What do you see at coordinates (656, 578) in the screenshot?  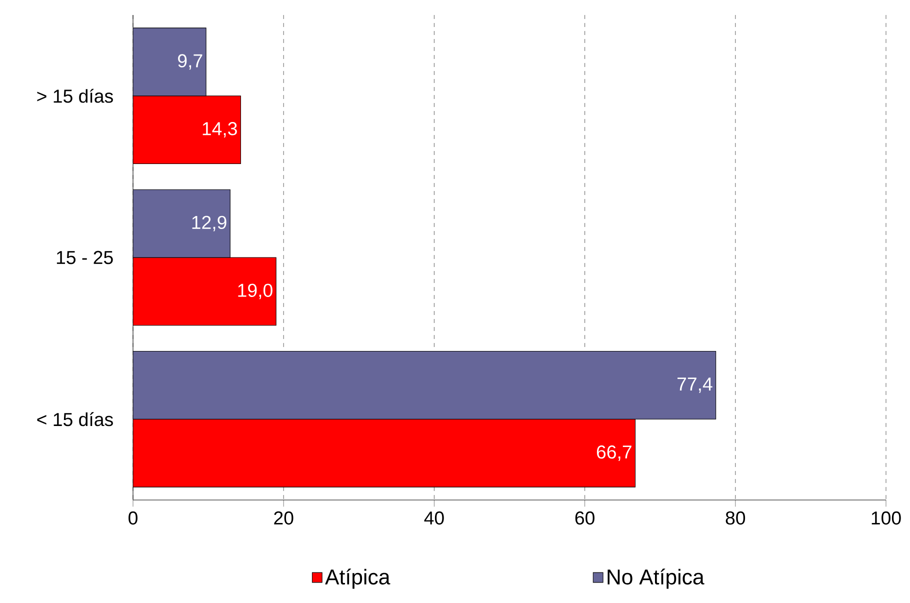 I see `legend-label: No Atípica` at bounding box center [656, 578].